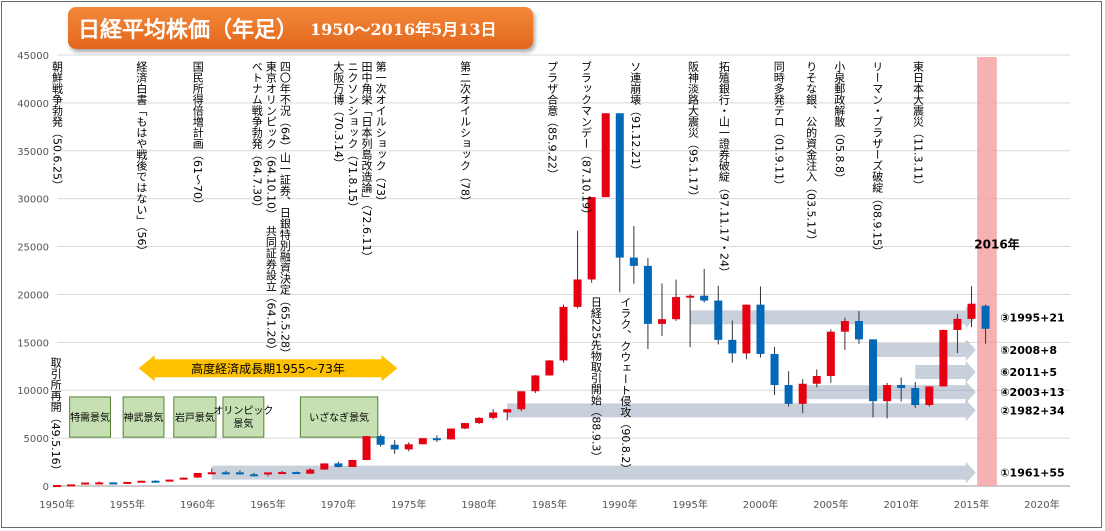 The image size is (1105, 531). Describe the element at coordinates (256, 137) in the screenshot. I see `event-label: ベトナム戦争勃発（64.7.30）` at that location.